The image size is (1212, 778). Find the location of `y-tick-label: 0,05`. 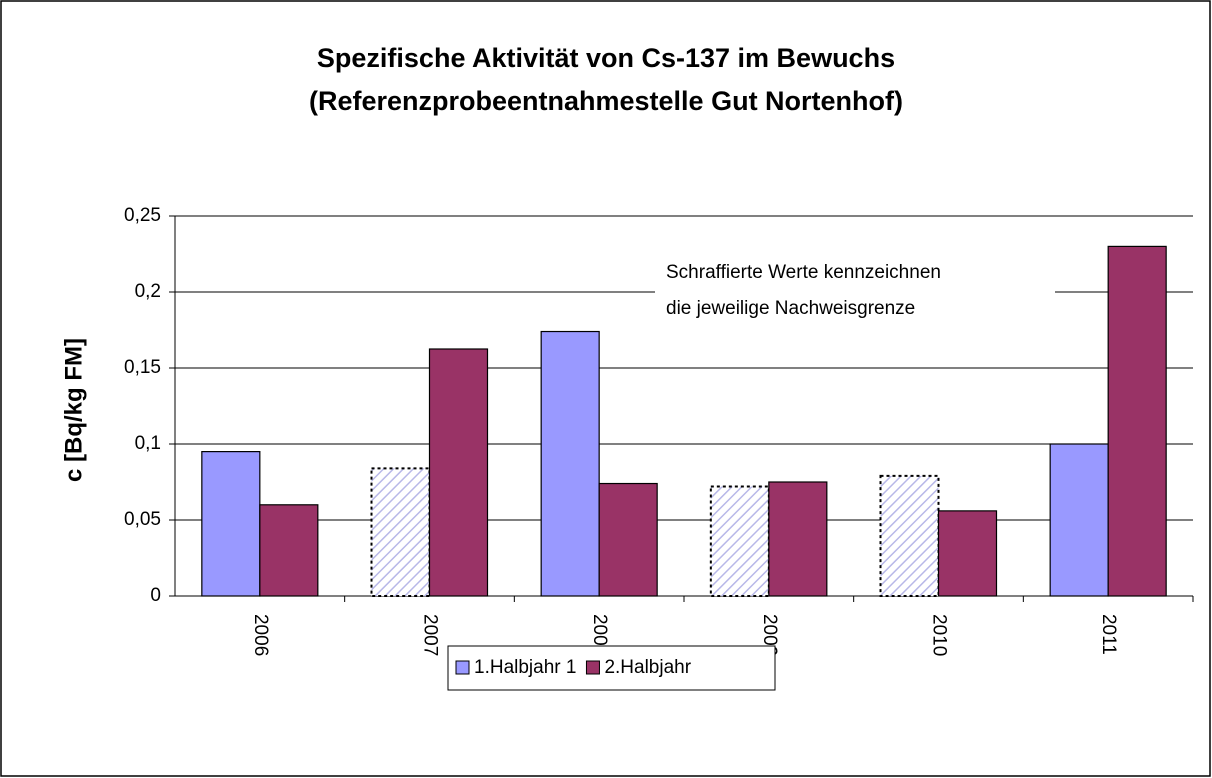

y-tick-label: 0,05 is located at coordinates (142, 519).